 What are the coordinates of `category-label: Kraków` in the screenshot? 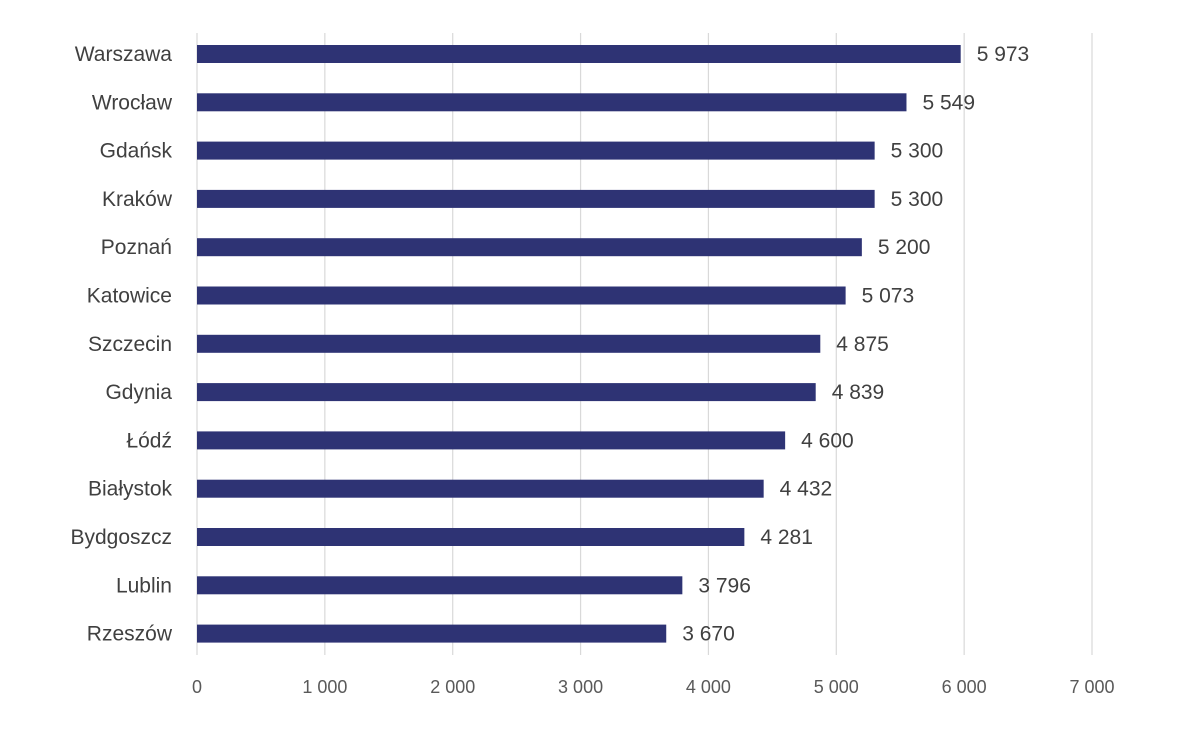 It's located at (137, 199).